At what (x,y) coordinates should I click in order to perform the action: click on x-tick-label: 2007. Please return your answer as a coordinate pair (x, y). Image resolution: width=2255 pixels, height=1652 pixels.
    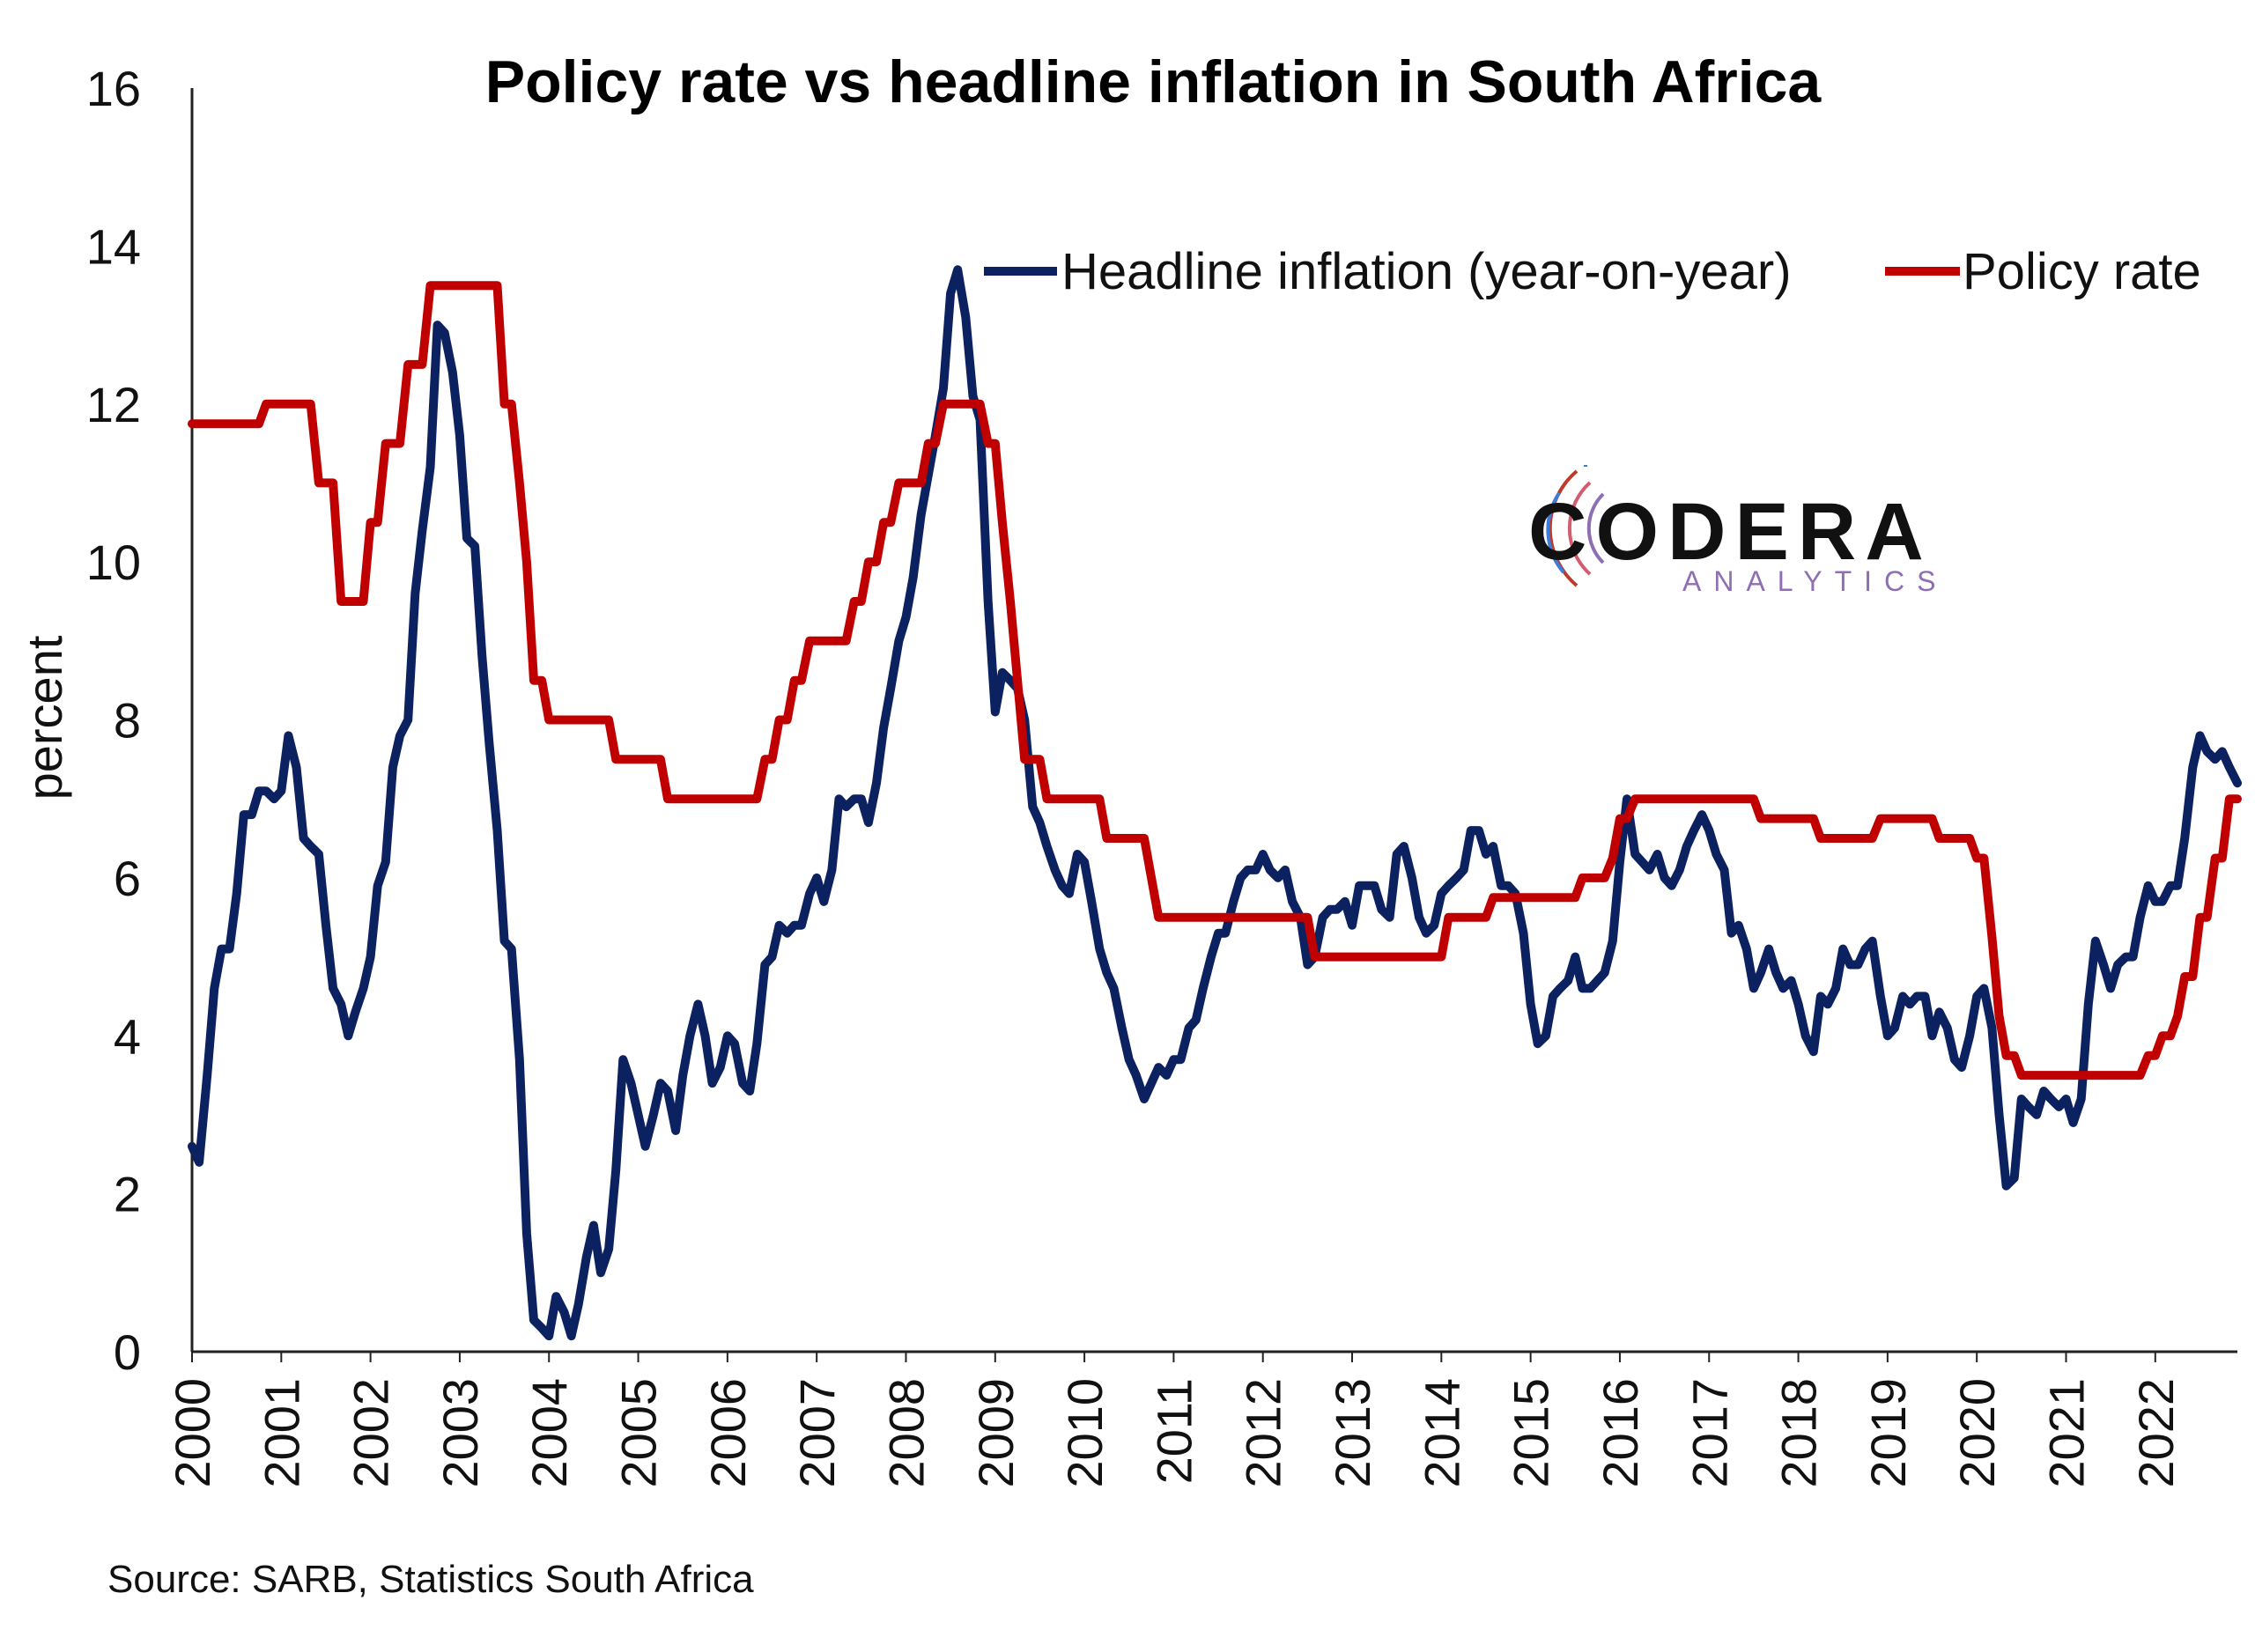
    Looking at the image, I should click on (817, 1433).